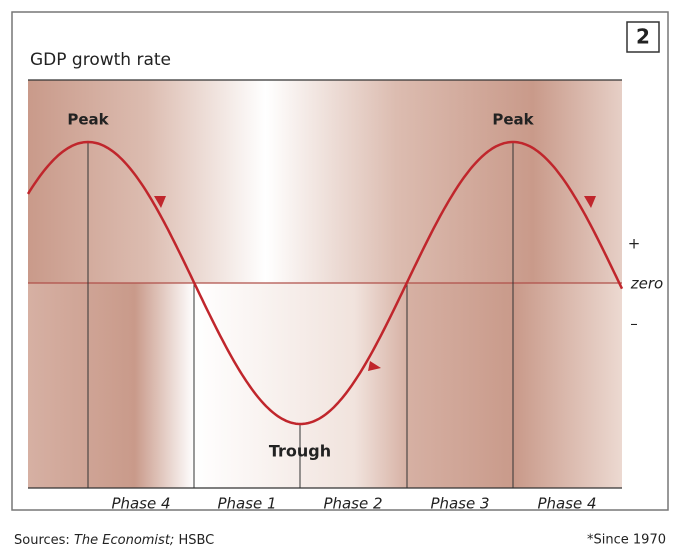 The image size is (681, 553). Describe the element at coordinates (100, 60) in the screenshot. I see `title: GDP growth rate` at that location.